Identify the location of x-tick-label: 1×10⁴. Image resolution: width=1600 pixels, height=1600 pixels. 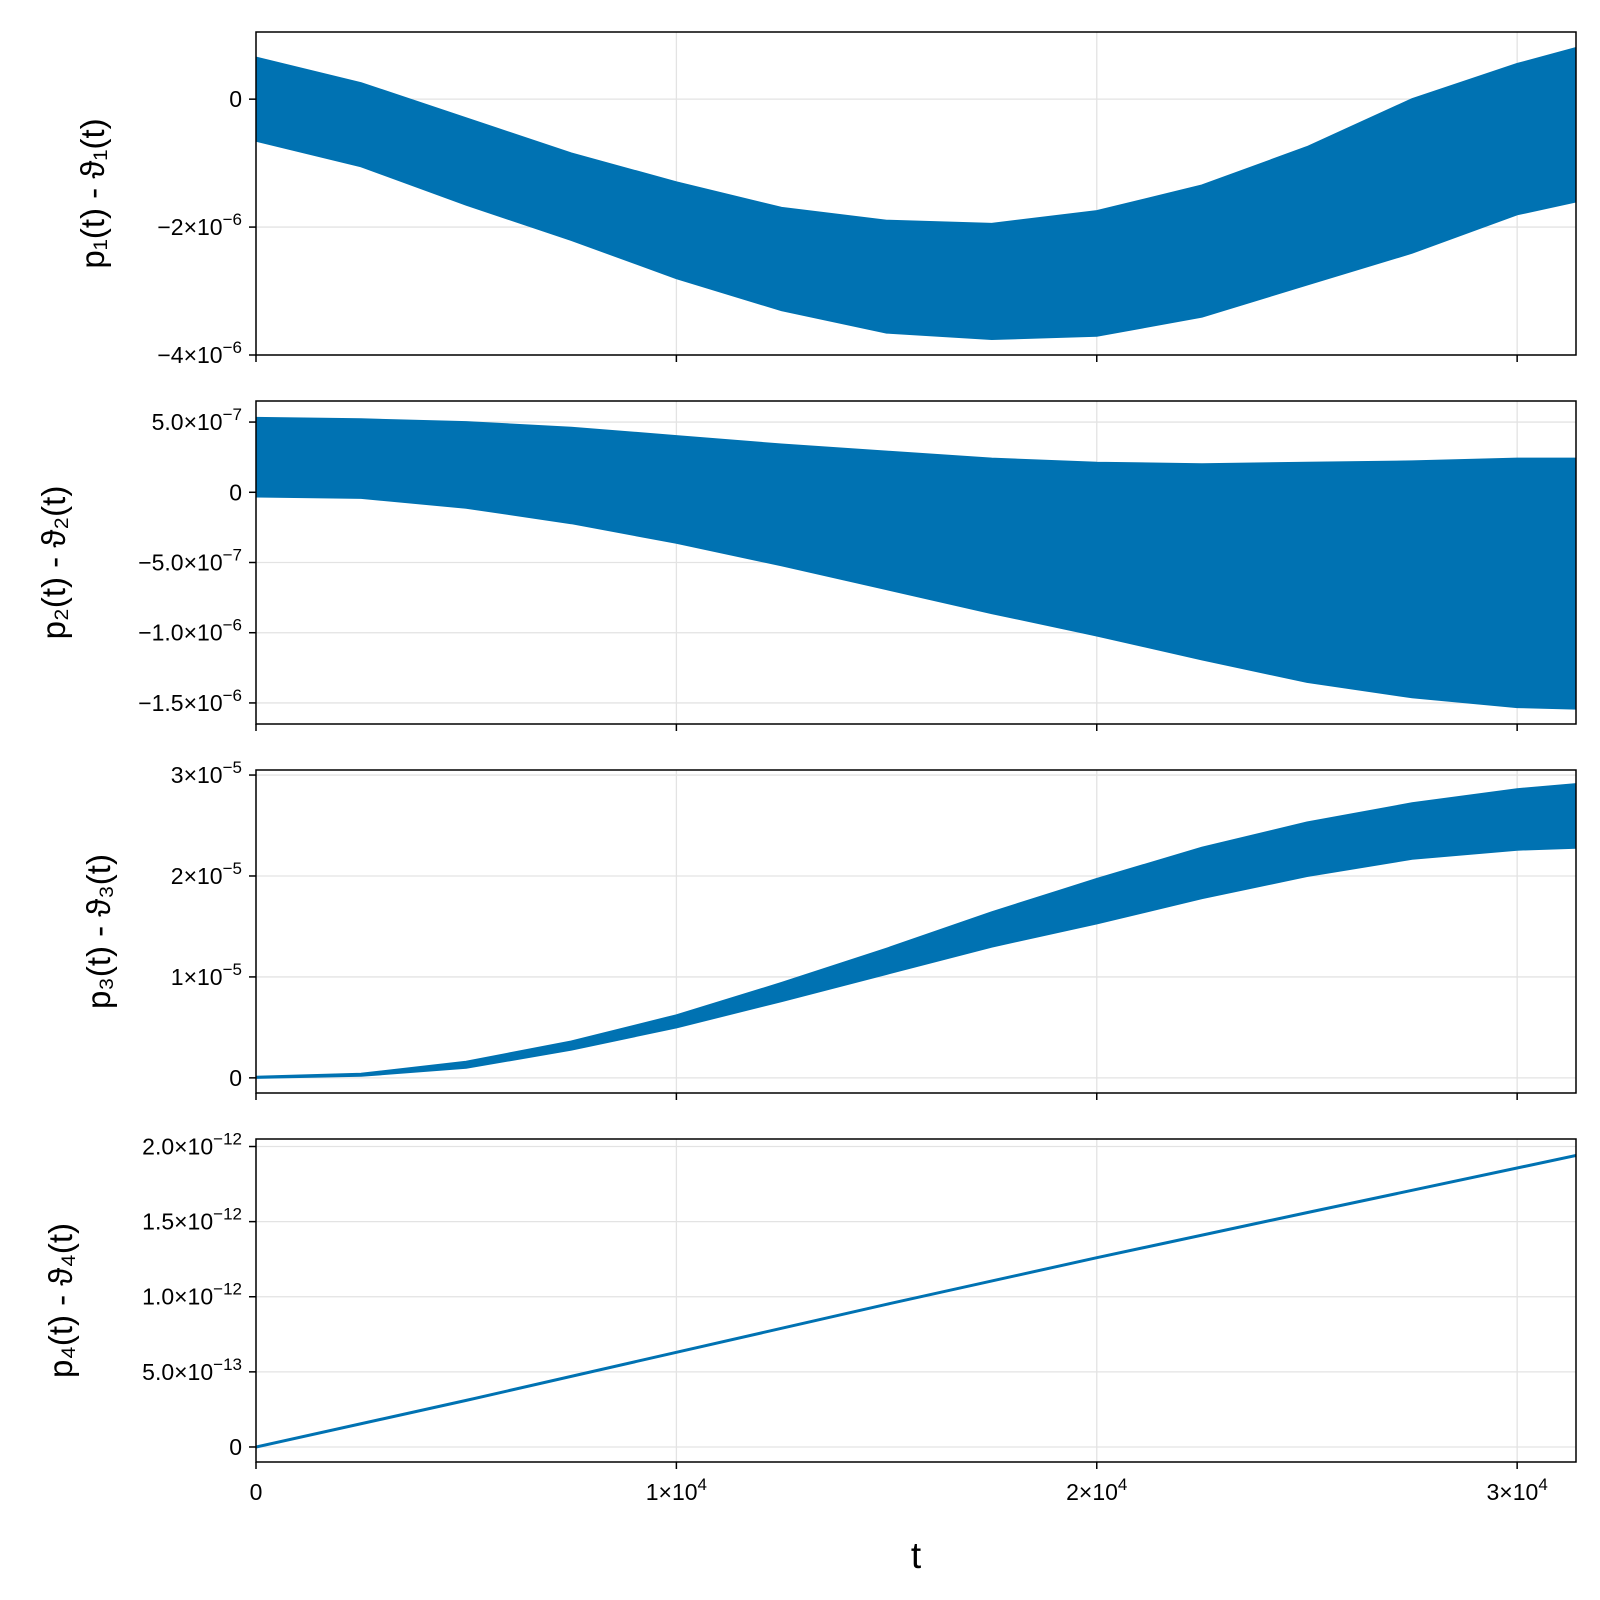
(676, 1490).